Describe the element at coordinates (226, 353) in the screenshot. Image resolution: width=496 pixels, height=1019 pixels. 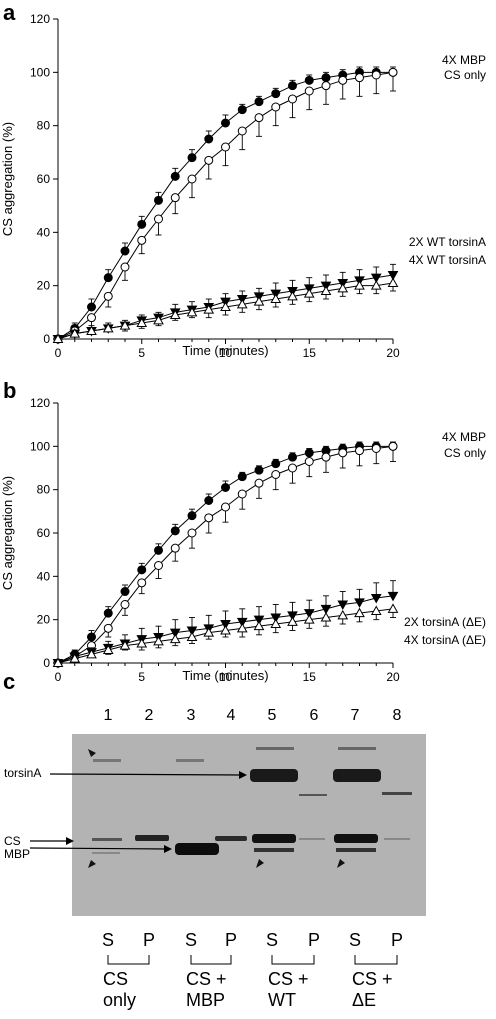
I see `x-tick-label: 10` at that location.